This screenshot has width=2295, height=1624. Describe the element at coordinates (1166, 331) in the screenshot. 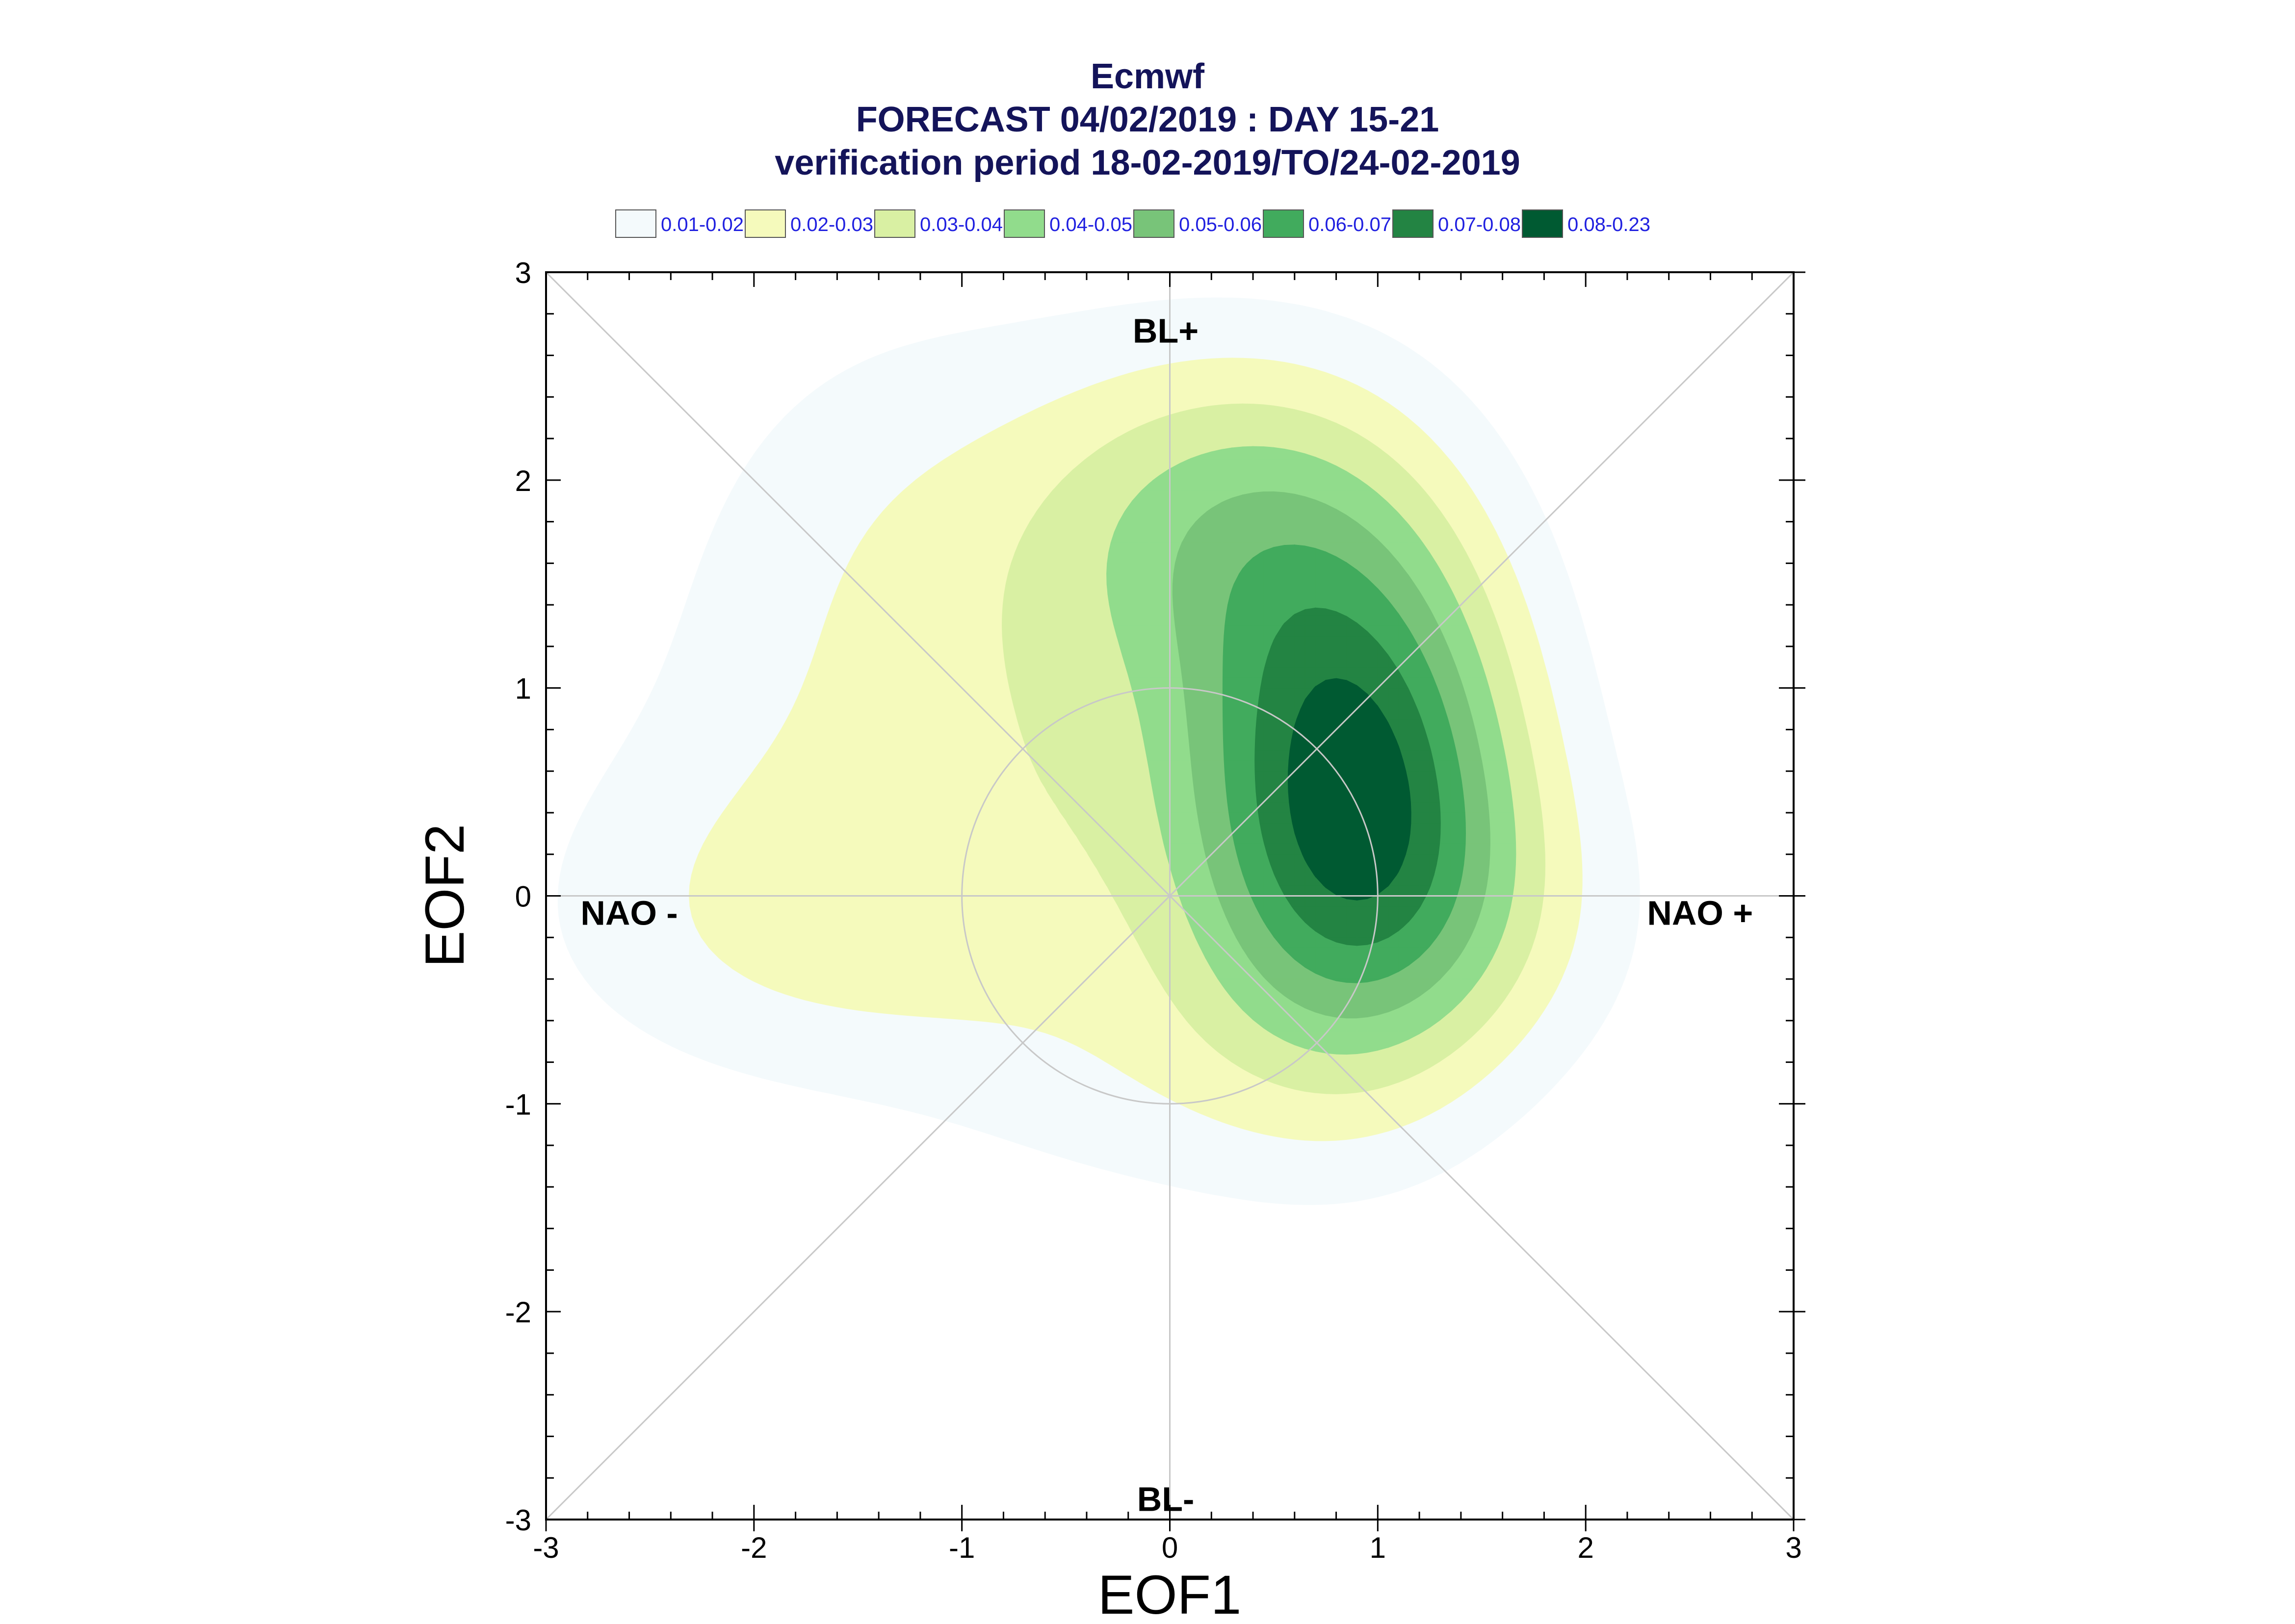

I see `regime-label: BL+` at that location.